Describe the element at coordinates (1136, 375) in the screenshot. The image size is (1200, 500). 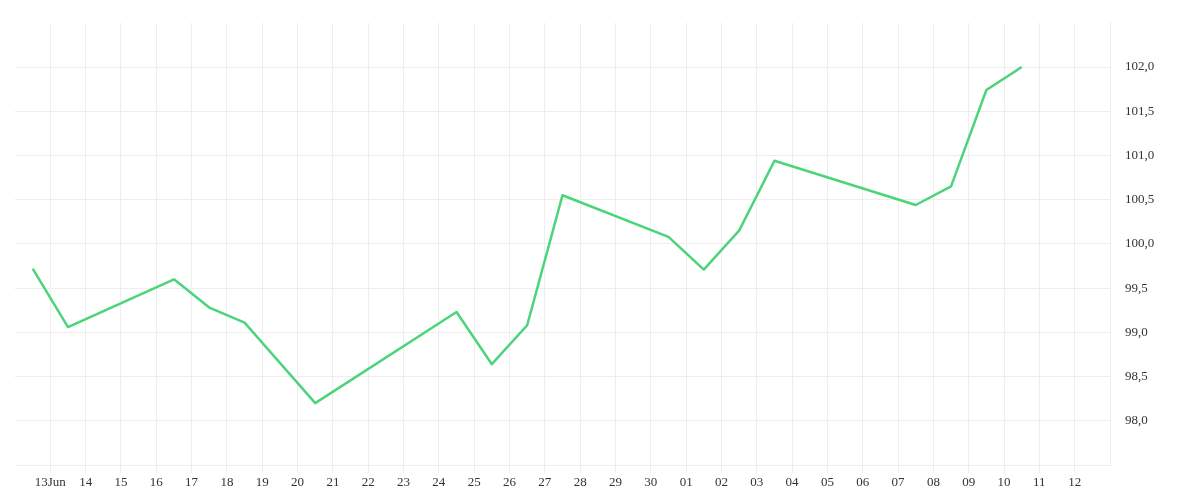
I see `y-tick-label: 98,5` at that location.